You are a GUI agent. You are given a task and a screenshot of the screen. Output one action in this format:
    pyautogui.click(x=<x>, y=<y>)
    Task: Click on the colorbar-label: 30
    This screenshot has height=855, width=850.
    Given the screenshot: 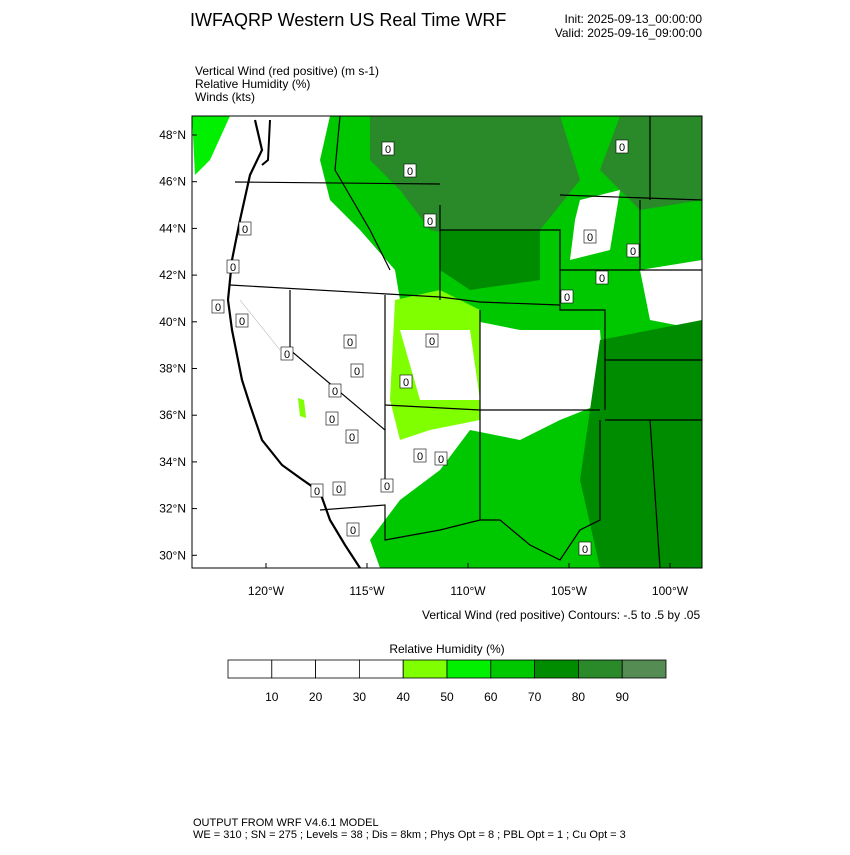 What is the action you would take?
    pyautogui.click(x=360, y=697)
    